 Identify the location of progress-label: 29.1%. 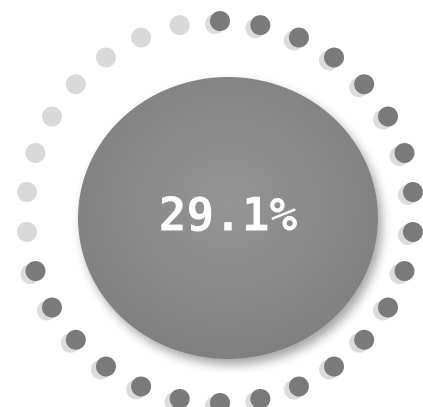
(228, 215).